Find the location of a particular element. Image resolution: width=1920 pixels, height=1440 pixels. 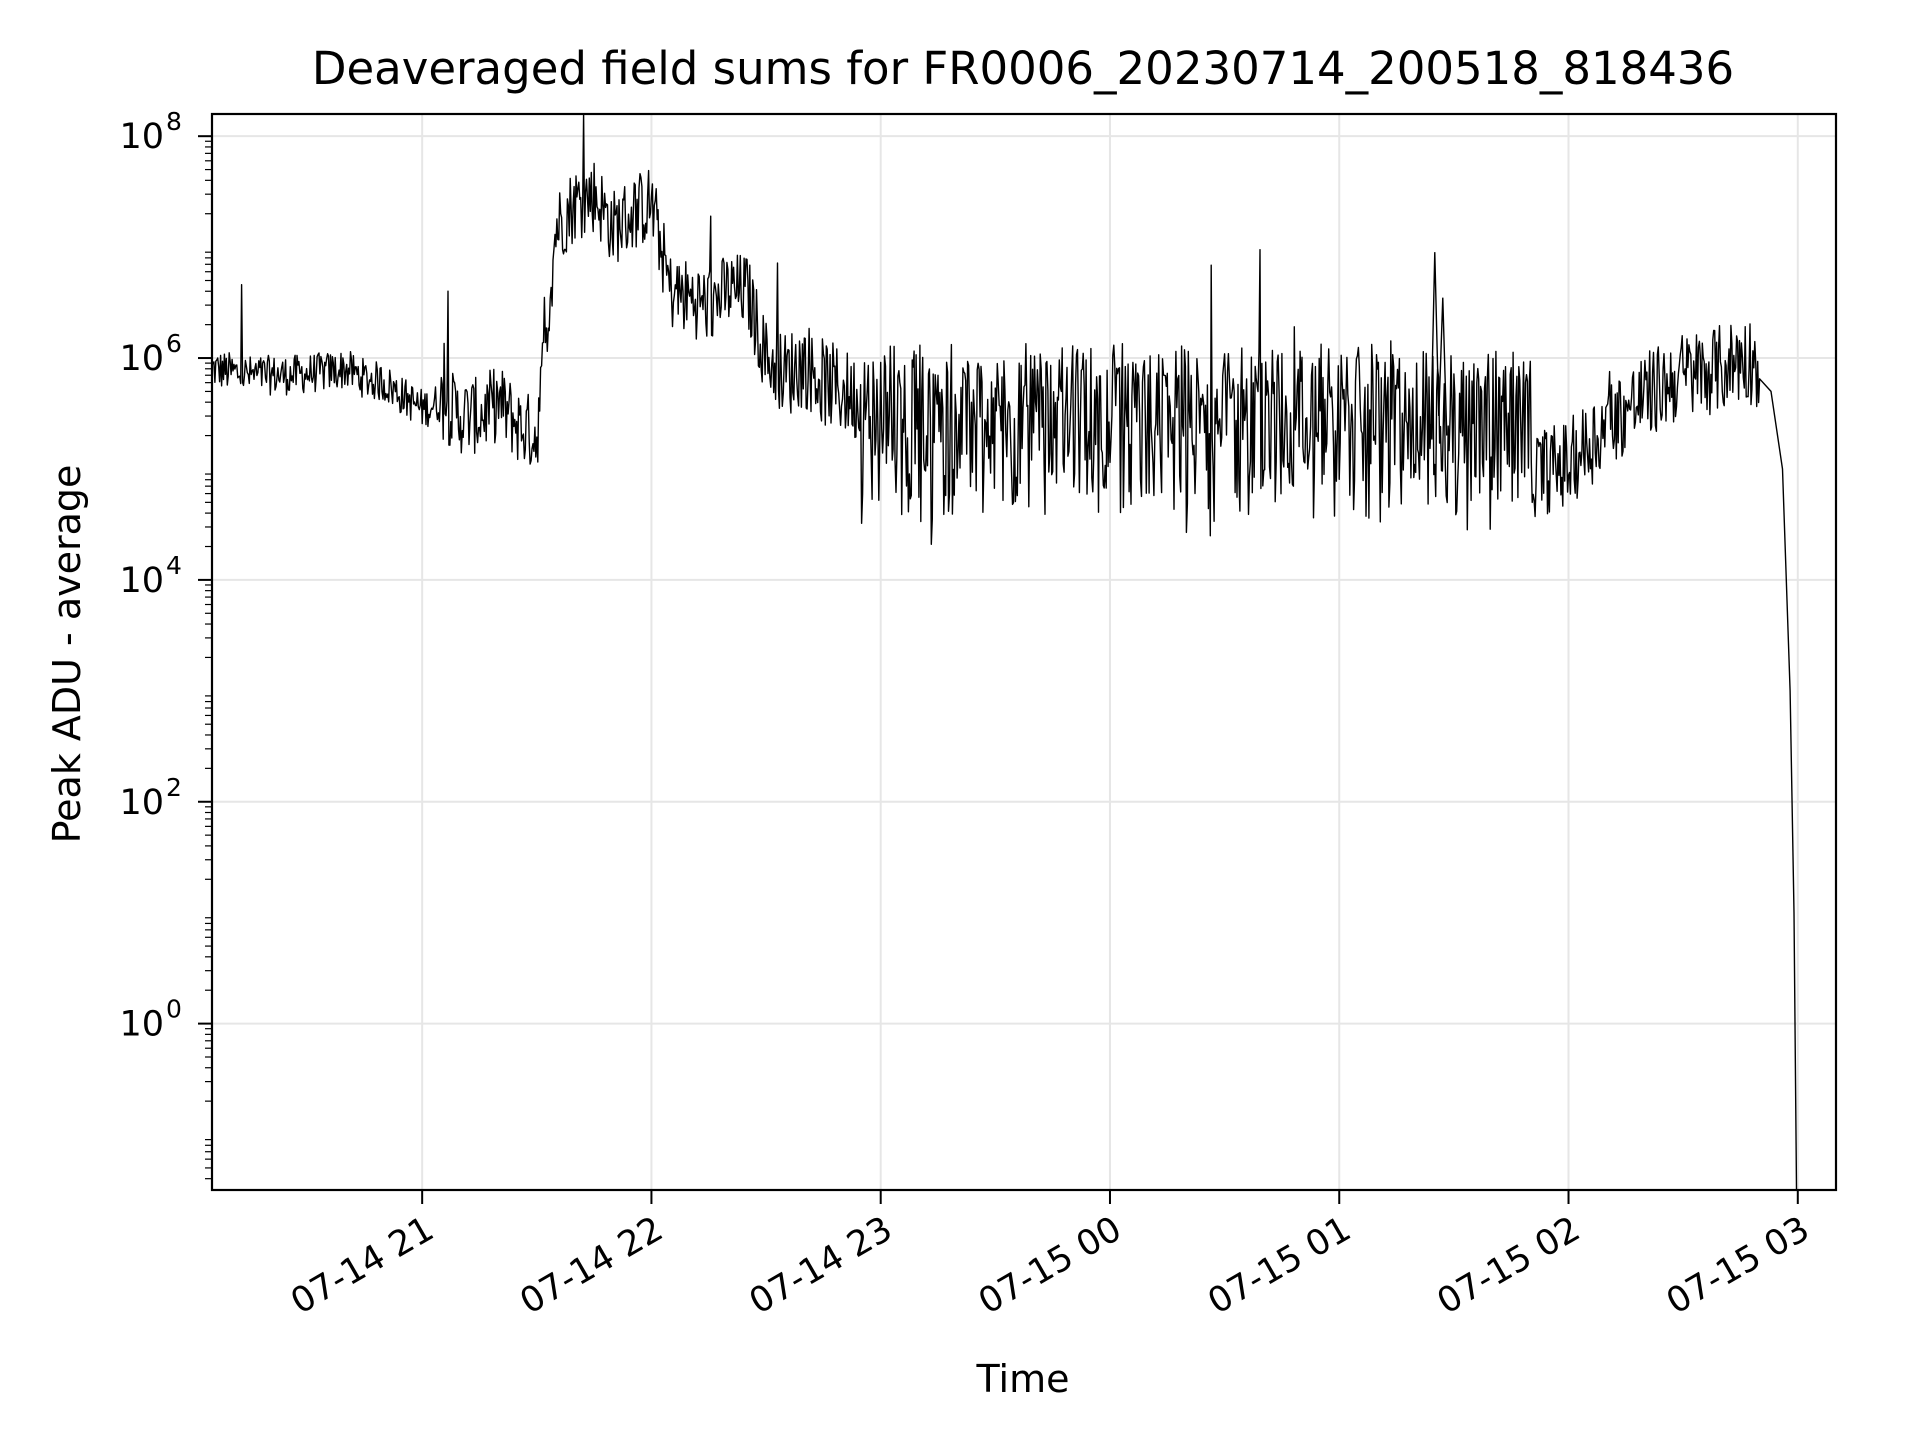

y-axis-label: Peak ADU - average is located at coordinates (67, 654).